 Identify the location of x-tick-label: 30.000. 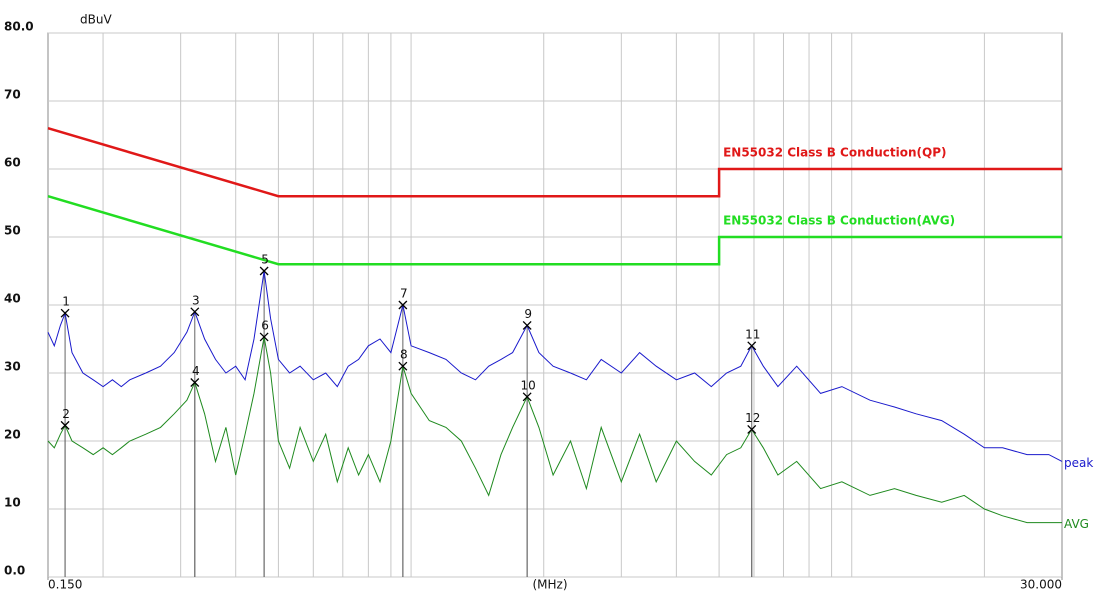
(1041, 585).